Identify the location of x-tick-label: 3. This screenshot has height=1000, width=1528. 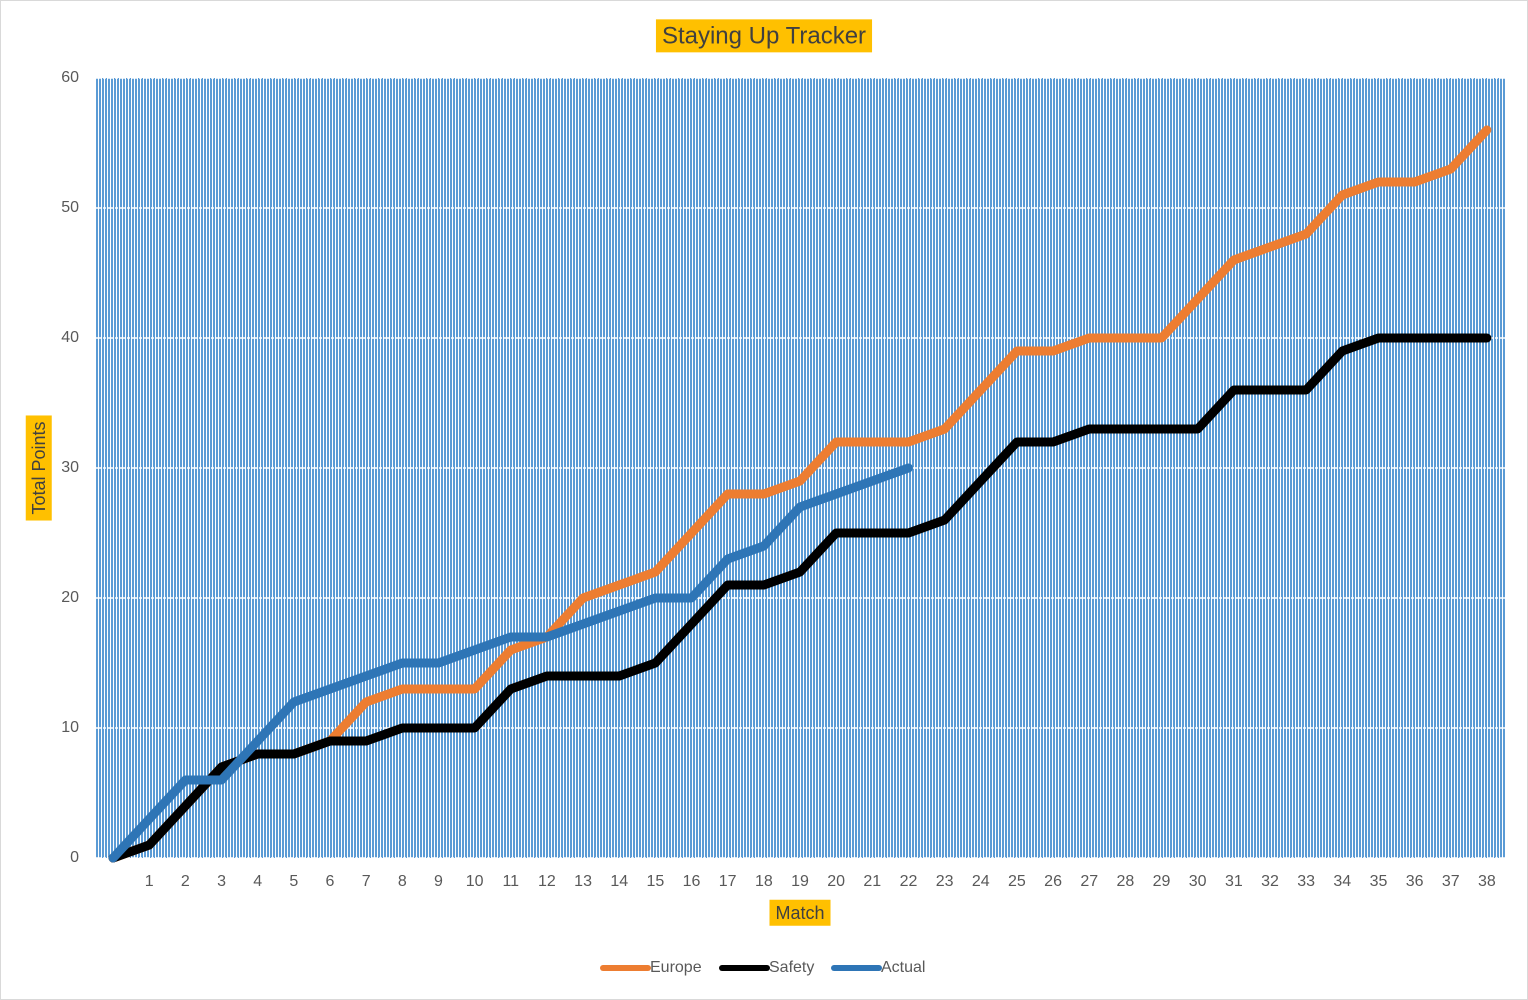
(221, 881).